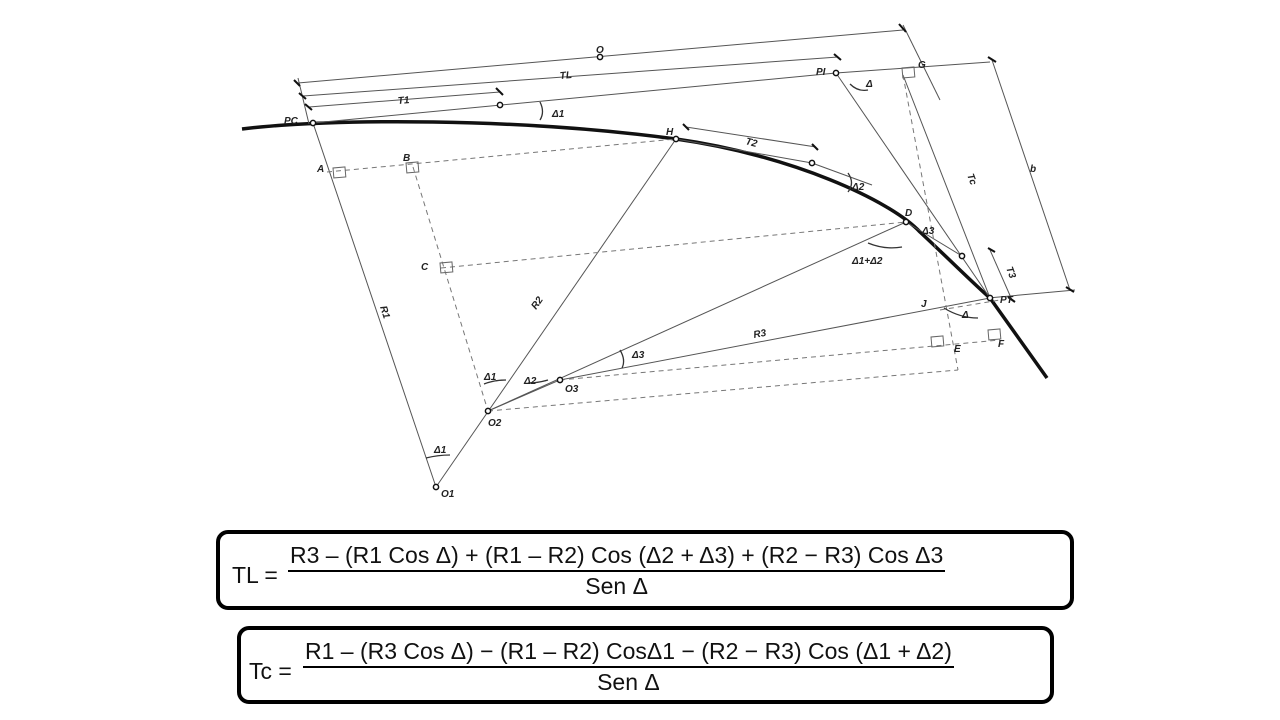  Describe the element at coordinates (616, 586) in the screenshot. I see `formula-tl-denominator: Sen Δ` at that location.